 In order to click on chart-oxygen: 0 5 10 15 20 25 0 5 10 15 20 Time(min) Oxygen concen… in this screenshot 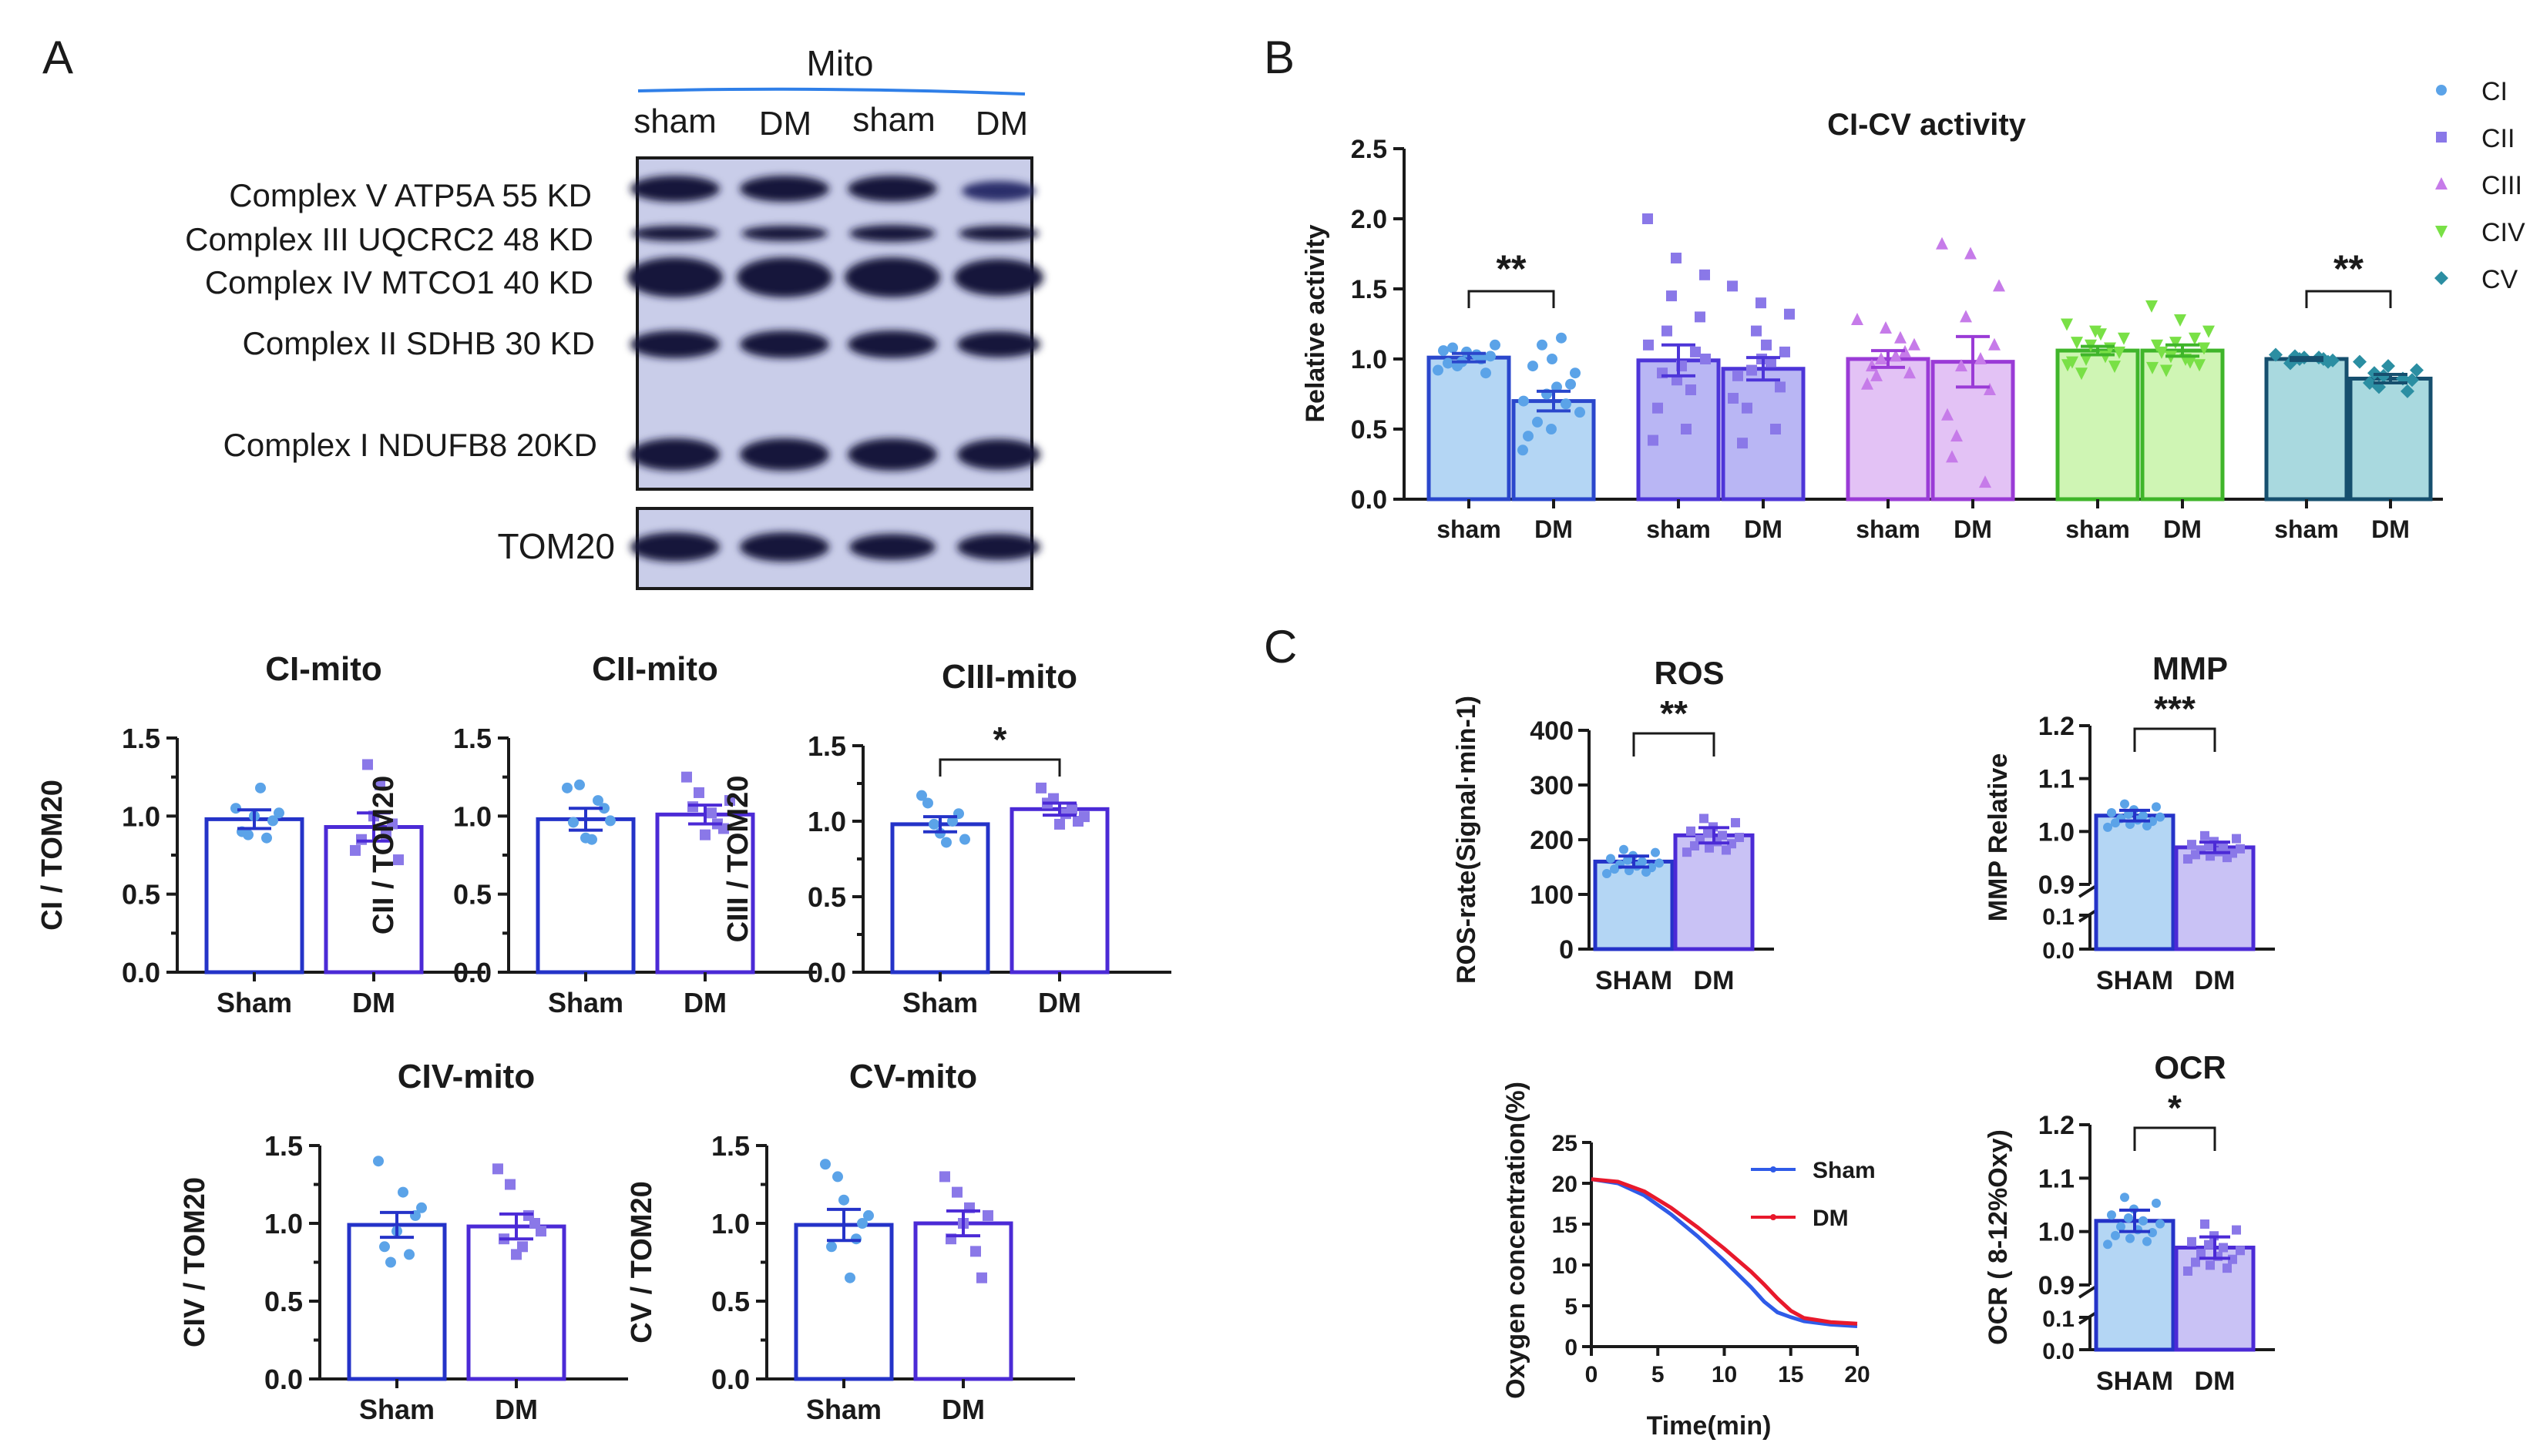, I will do `click(1688, 1261)`.